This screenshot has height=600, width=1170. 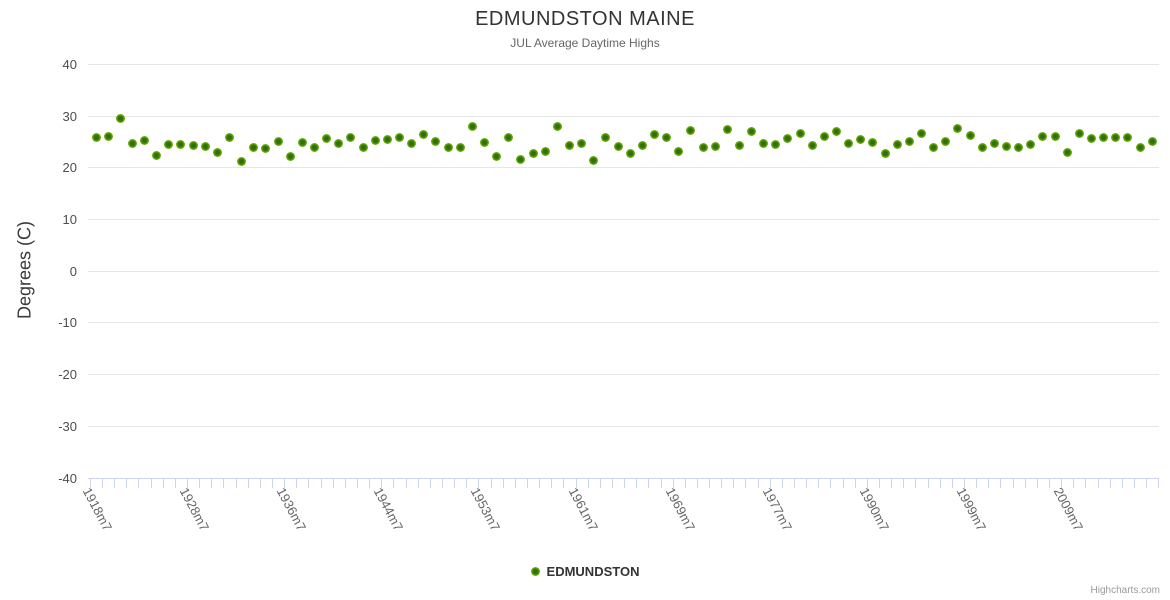 I want to click on legend-label: EDMUNDSTON, so click(x=593, y=571).